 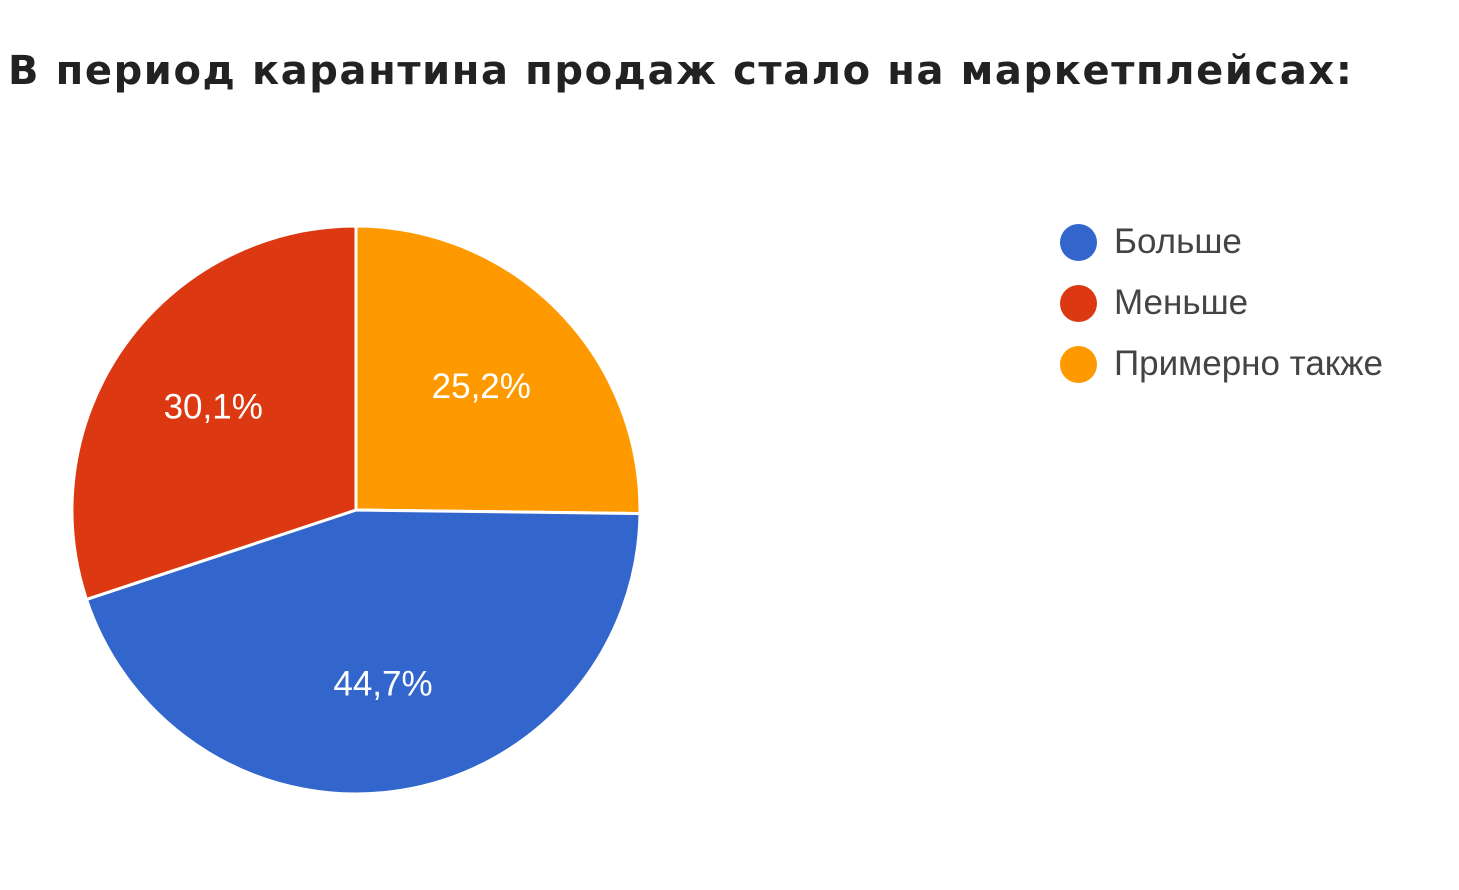 I want to click on pie-slice-примерно-также, so click(x=498, y=370).